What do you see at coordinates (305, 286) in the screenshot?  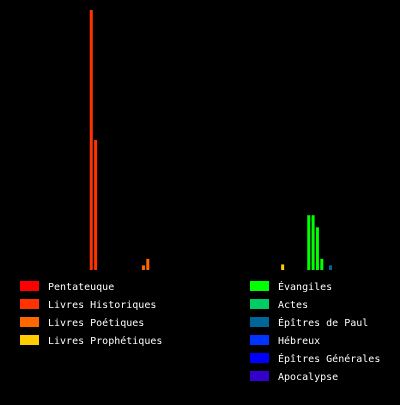 I see `legend-label-4: Évangiles` at bounding box center [305, 286].